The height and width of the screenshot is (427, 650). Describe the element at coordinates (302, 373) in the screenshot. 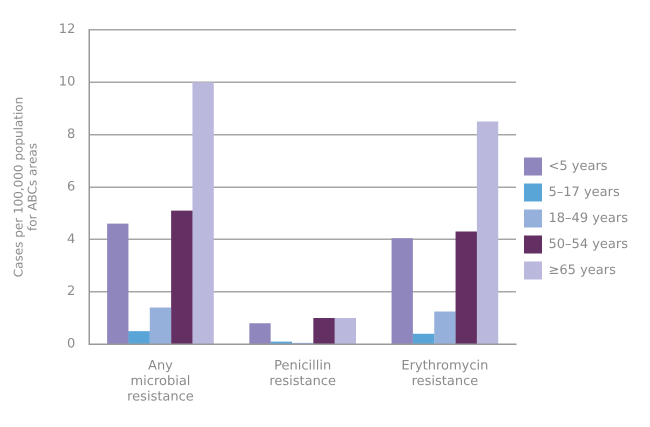

I see `x-tick-label: Penicillin resistance` at that location.